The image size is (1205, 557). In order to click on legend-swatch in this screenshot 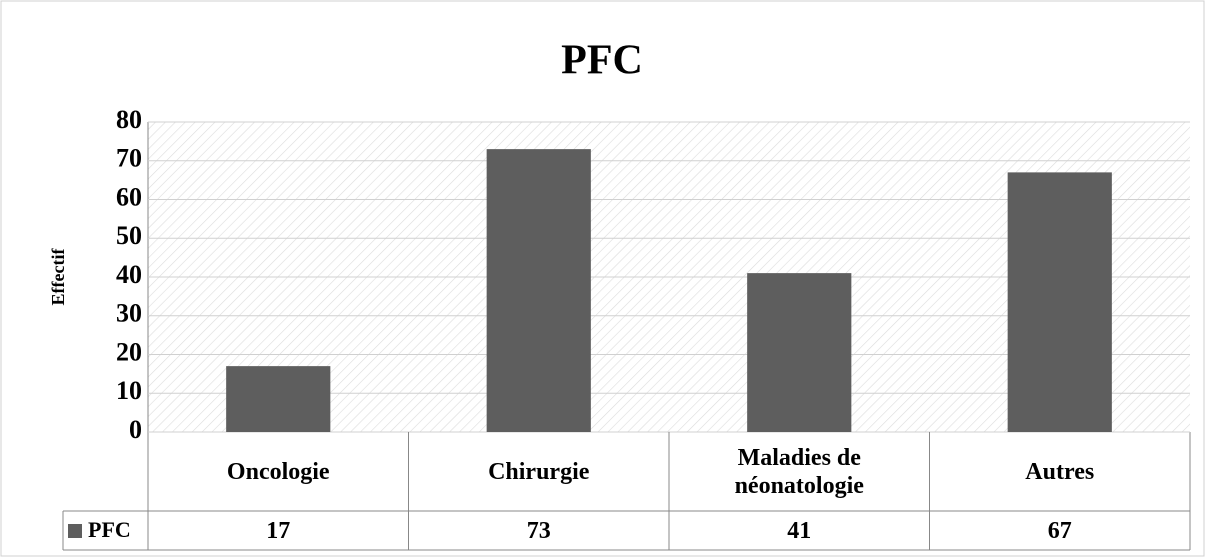, I will do `click(75, 531)`.